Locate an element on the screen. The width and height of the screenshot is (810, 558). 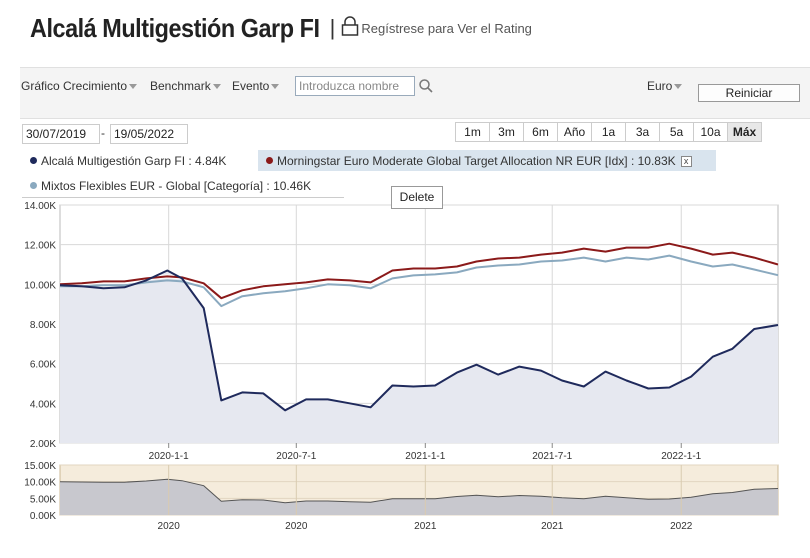
legend-divider is located at coordinates (183, 197).